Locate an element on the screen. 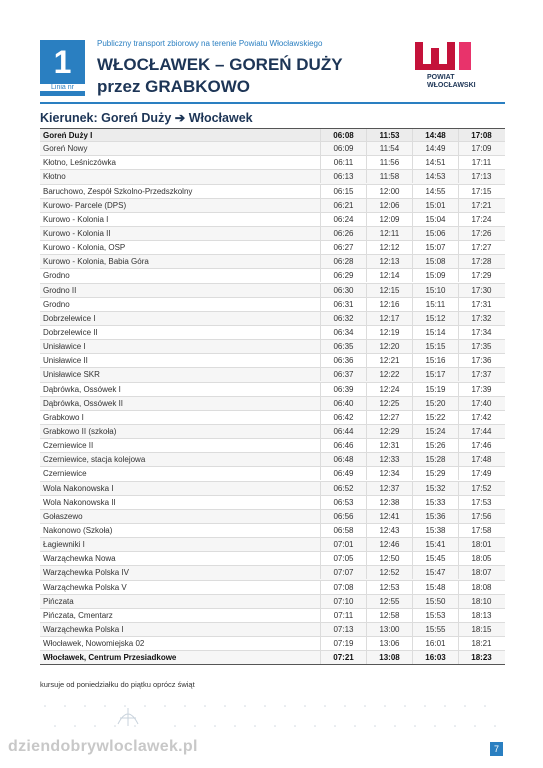  stop-name: Kłotno is located at coordinates (54, 177).